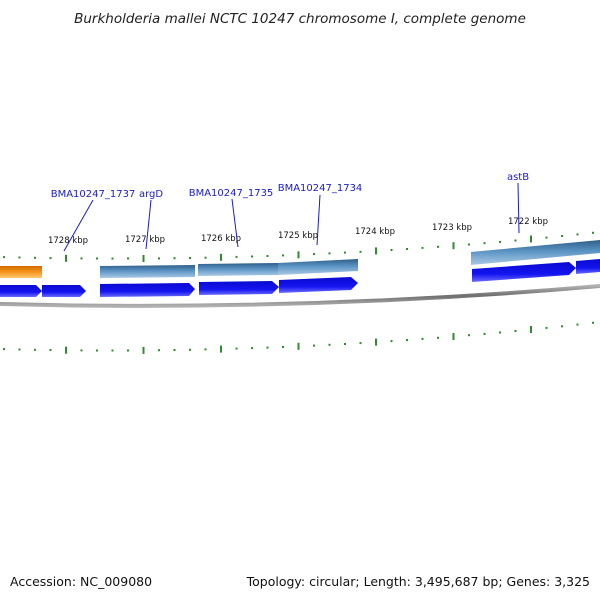 The height and width of the screenshot is (600, 600). I want to click on ruler-label: 1726 kbp, so click(221, 239).